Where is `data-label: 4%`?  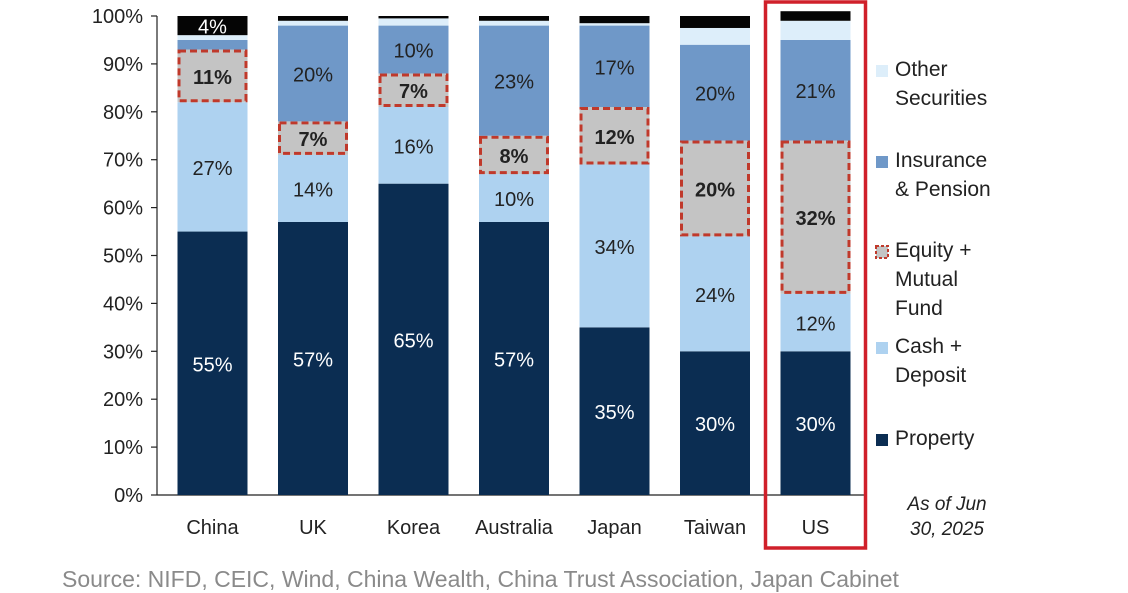
data-label: 4% is located at coordinates (212, 28).